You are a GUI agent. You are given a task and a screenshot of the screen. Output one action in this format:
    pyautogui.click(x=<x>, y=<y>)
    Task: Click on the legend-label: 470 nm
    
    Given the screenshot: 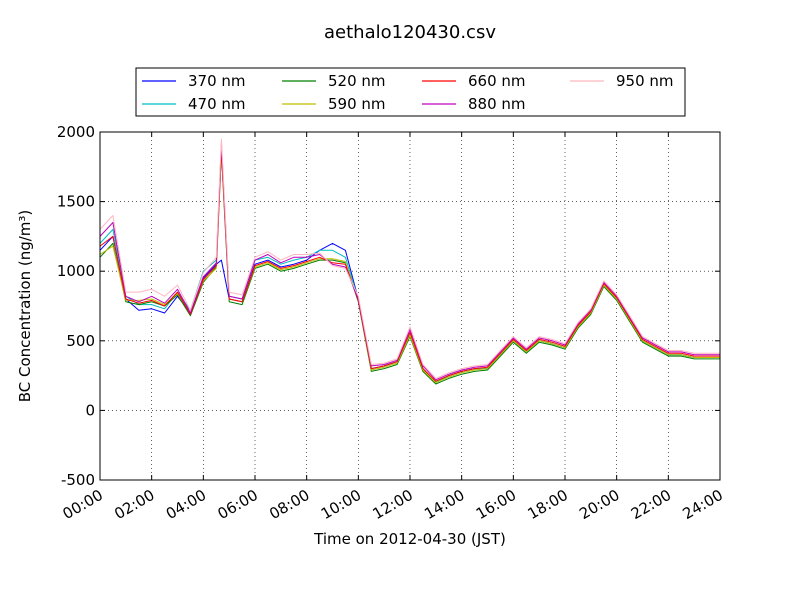 What is the action you would take?
    pyautogui.click(x=217, y=104)
    